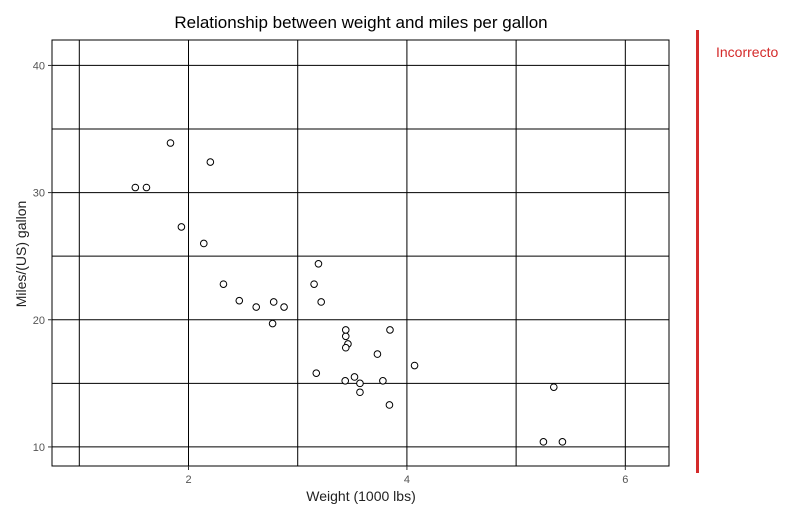 The width and height of the screenshot is (806, 512). What do you see at coordinates (747, 52) in the screenshot?
I see `verdict-label: Incorrecto` at bounding box center [747, 52].